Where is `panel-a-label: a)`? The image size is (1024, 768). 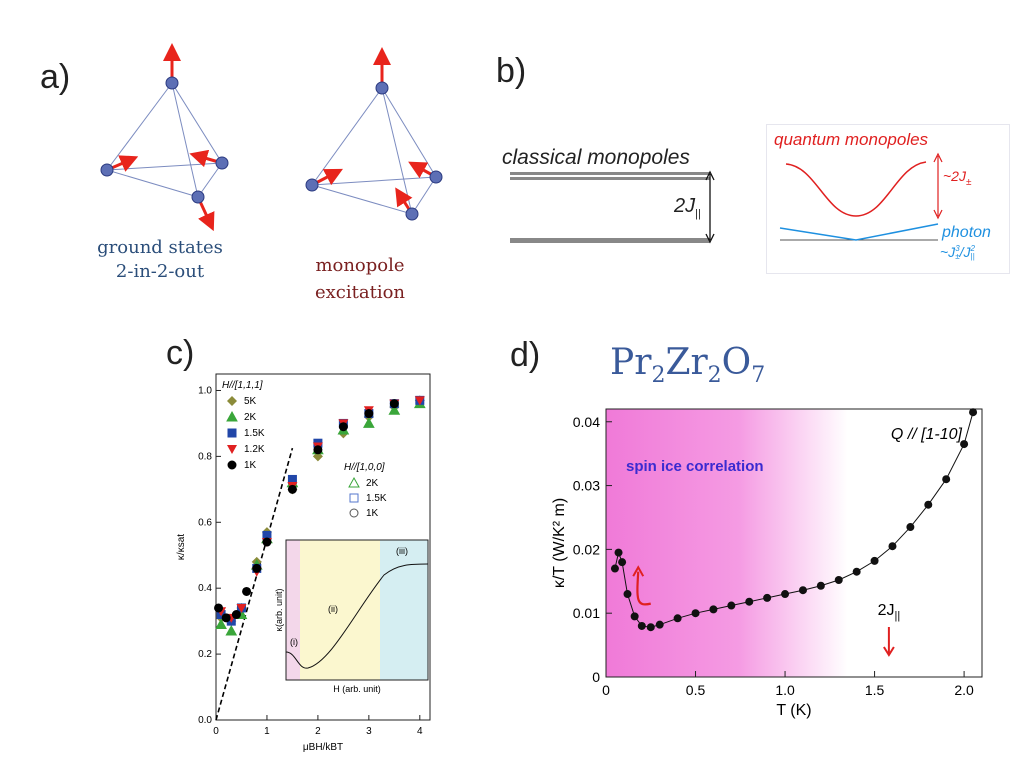 panel-a-label: a) is located at coordinates (55, 77).